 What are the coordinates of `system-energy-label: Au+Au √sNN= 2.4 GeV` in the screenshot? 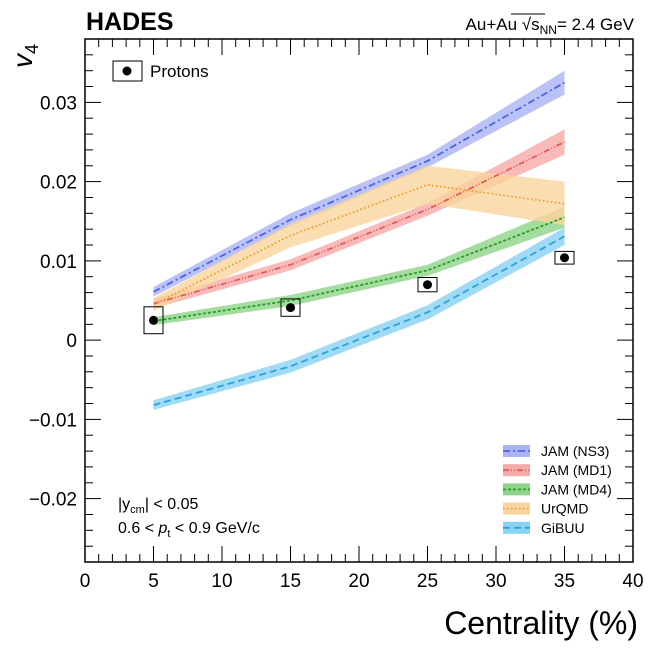 It's located at (550, 26).